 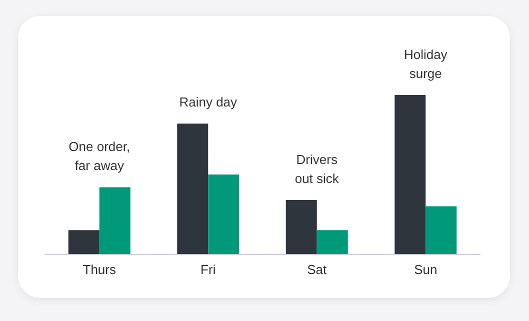 I want to click on annotation: One order, far away, so click(x=99, y=156).